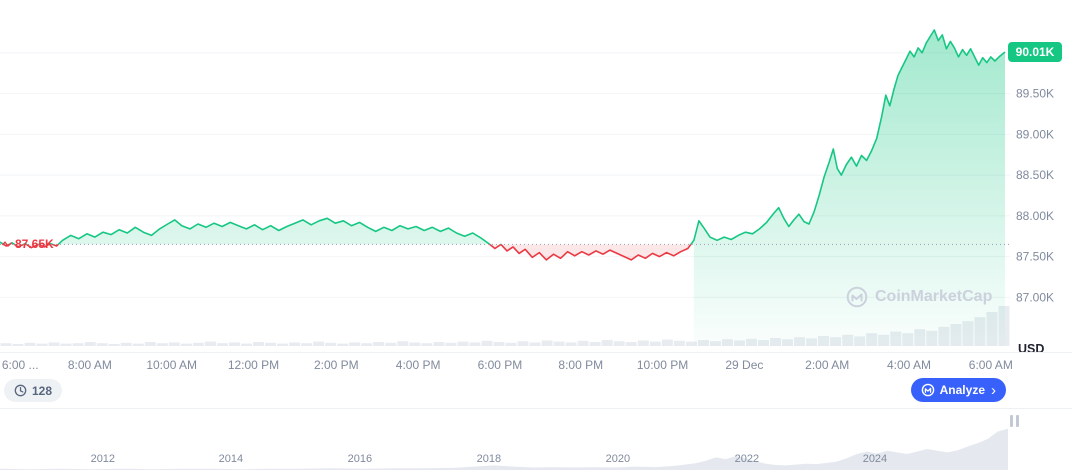 This screenshot has height=470, width=1072. Describe the element at coordinates (418, 365) in the screenshot. I see `x-axis-label: 4:00 PM` at that location.